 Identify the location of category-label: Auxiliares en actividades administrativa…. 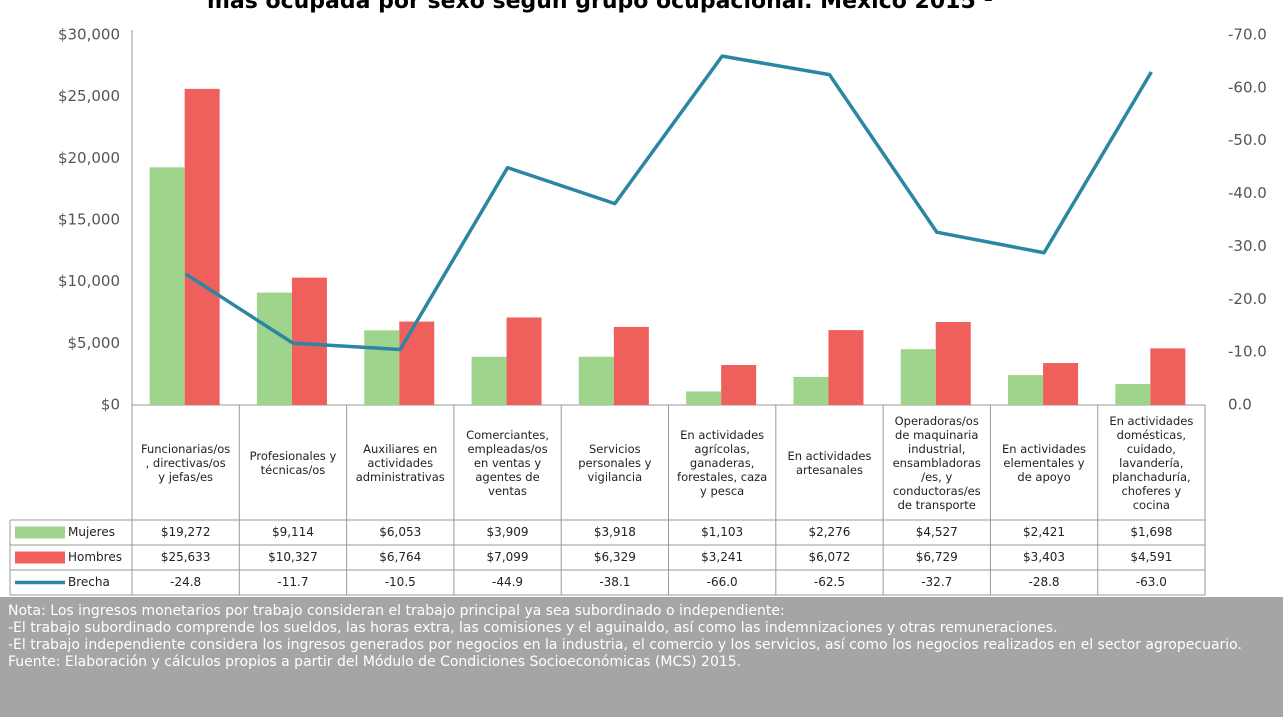
(400, 462).